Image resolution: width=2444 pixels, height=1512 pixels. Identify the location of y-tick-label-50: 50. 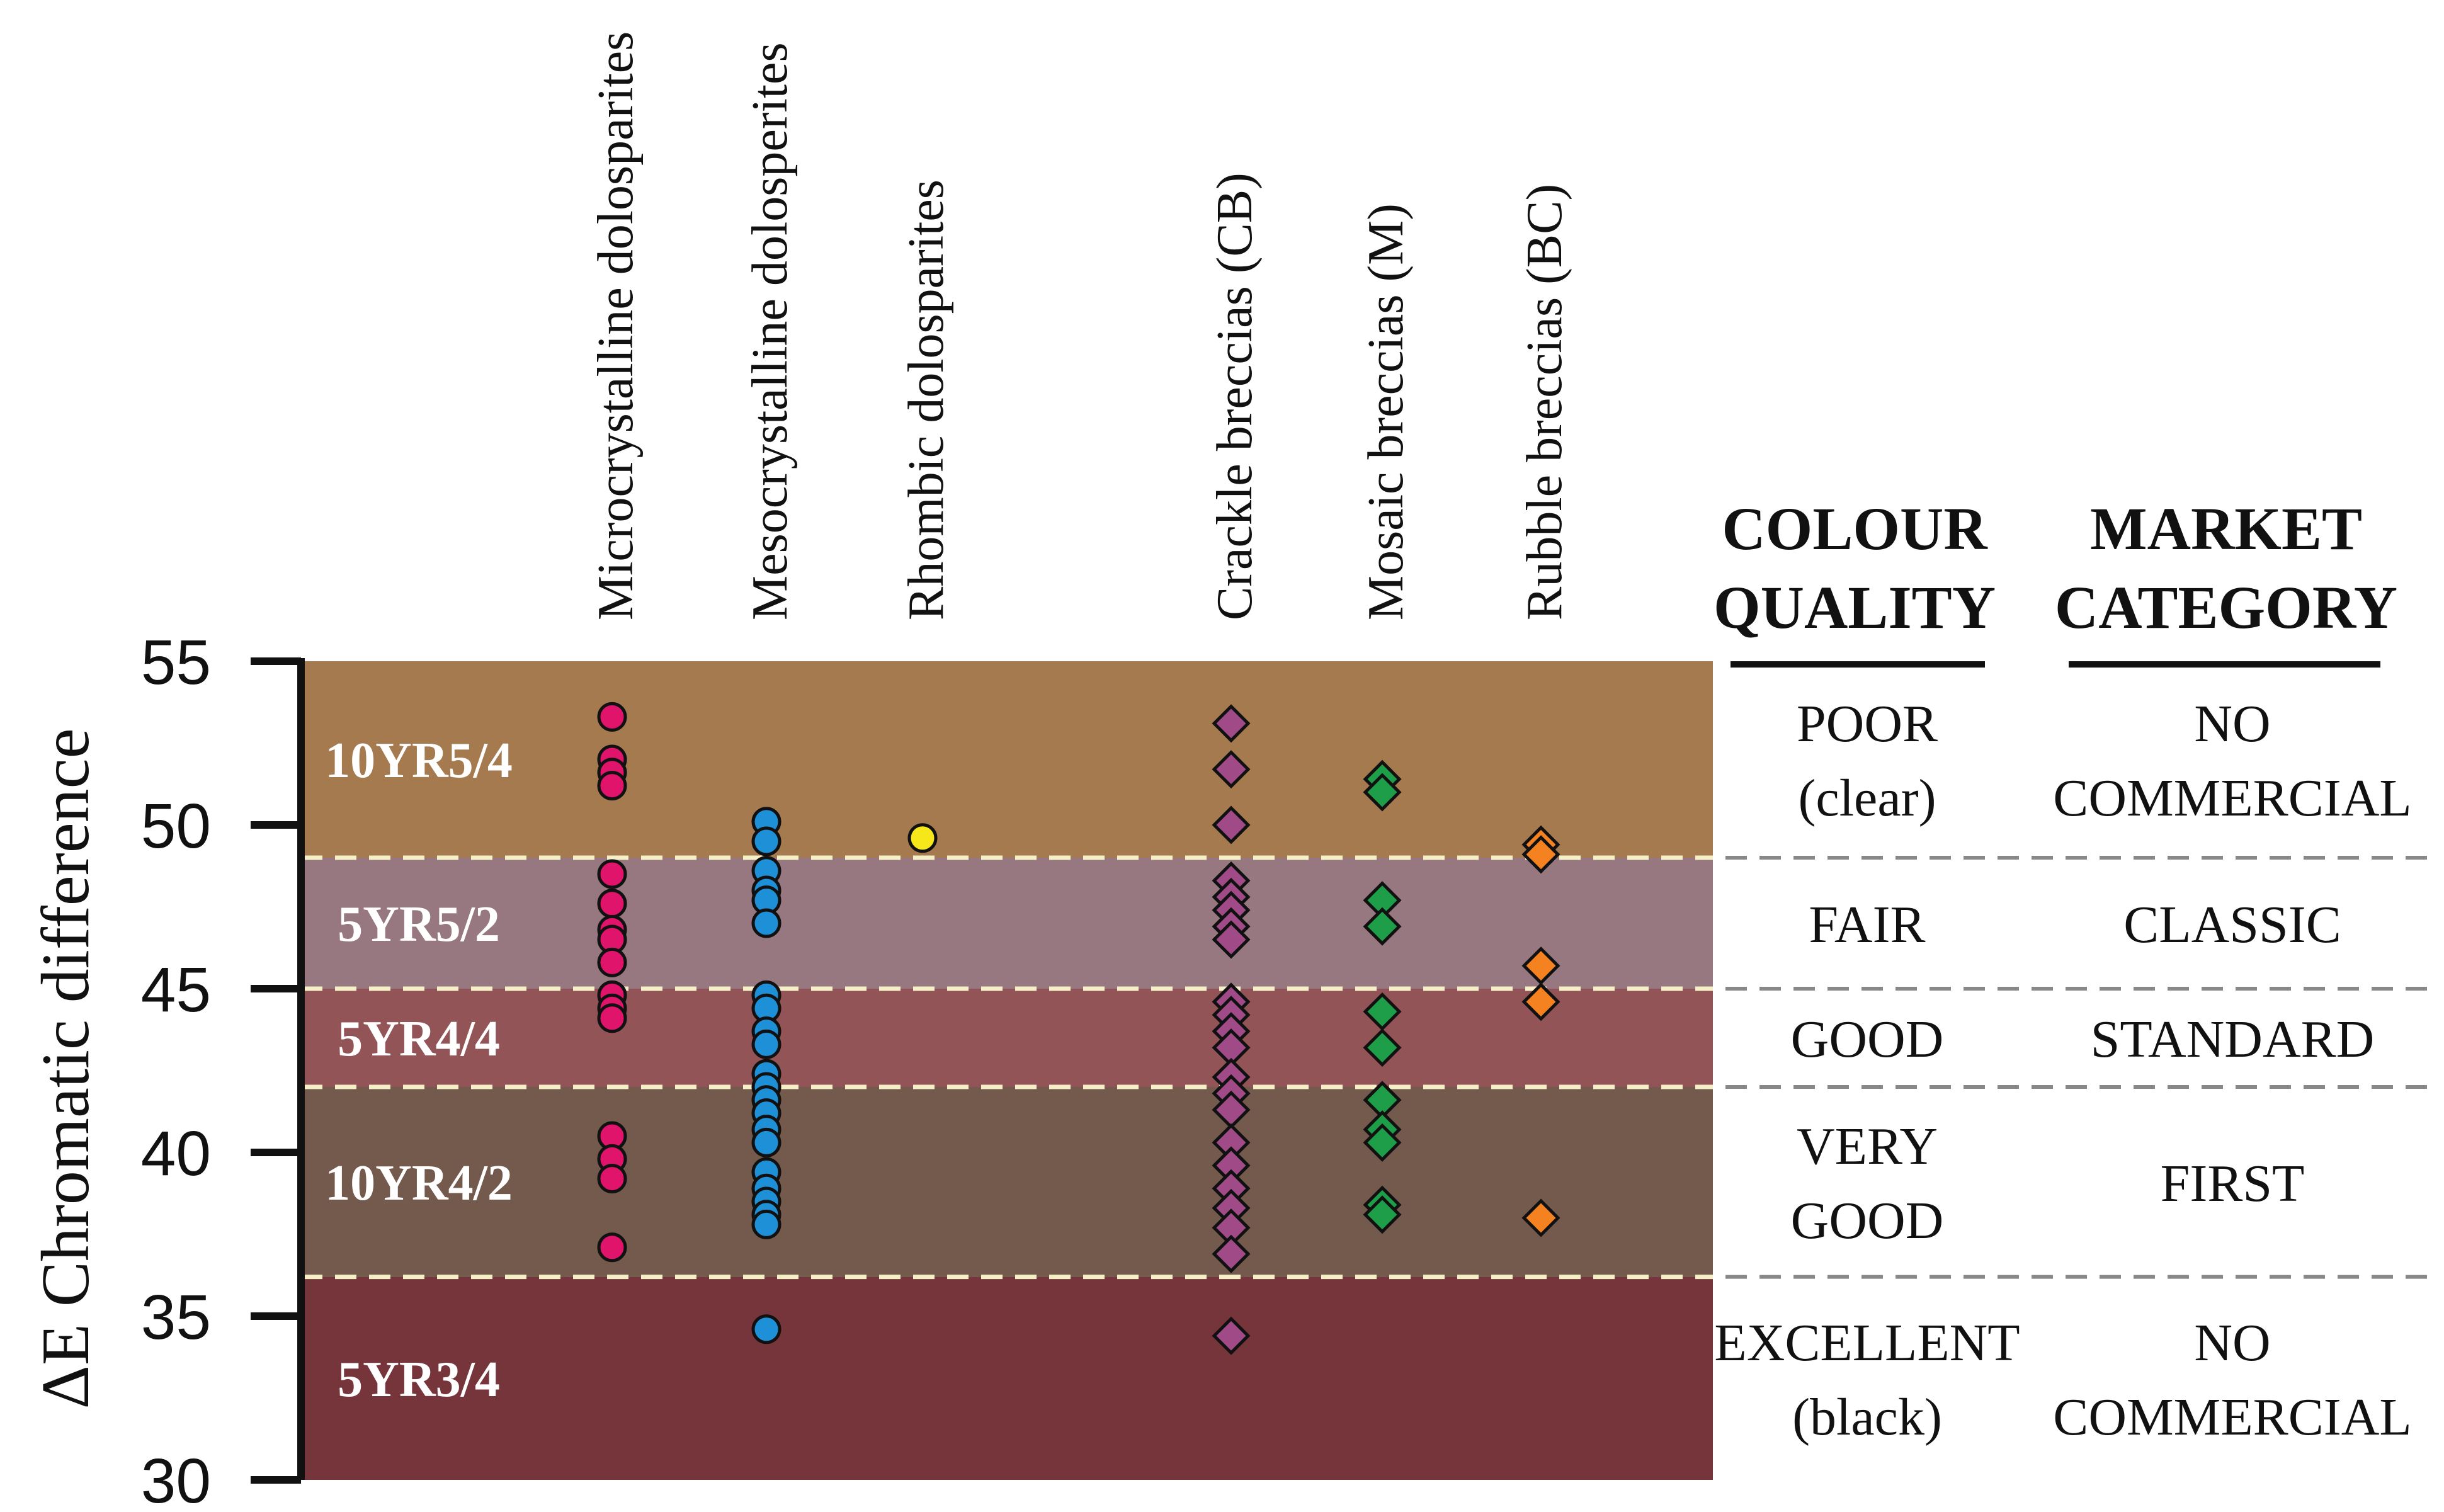
(176, 826).